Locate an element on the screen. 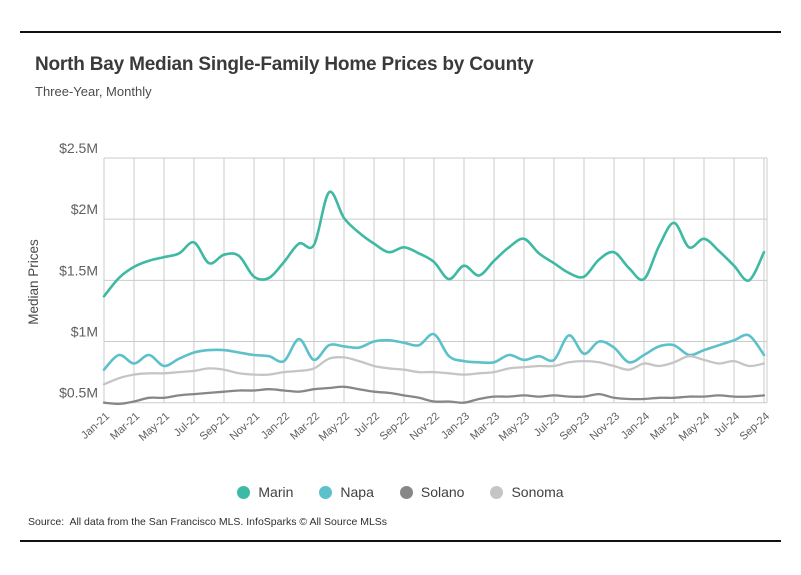 Image resolution: width=801 pixels, height=575 pixels. legend-label: Napa is located at coordinates (357, 492).